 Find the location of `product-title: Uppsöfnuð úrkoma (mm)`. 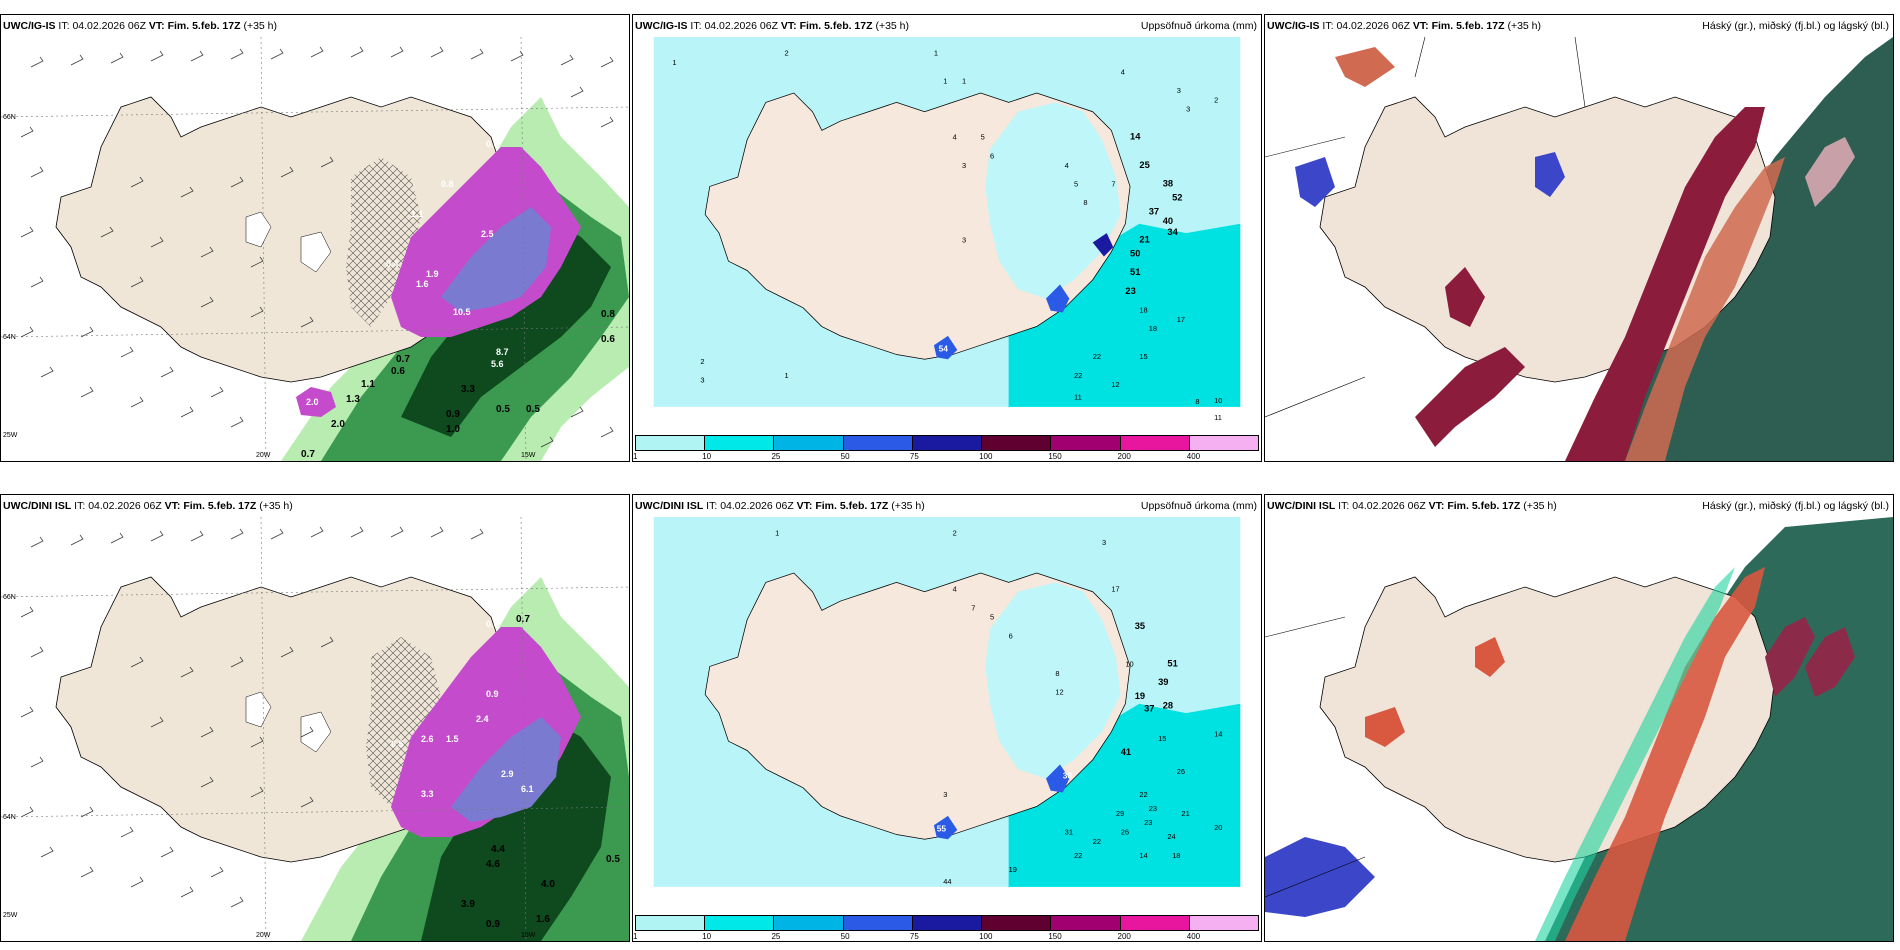

product-title: Uppsöfnuð úrkoma (mm) is located at coordinates (1198, 506).